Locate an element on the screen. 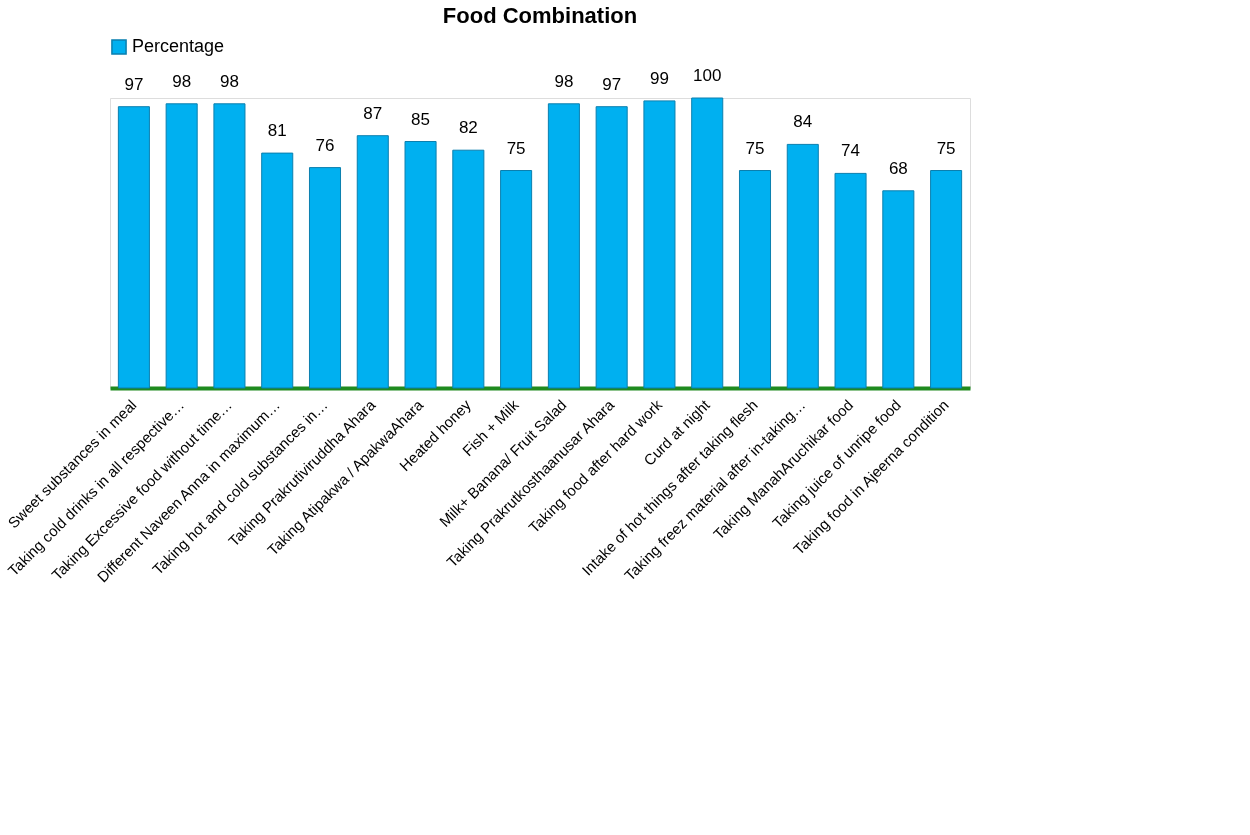 The height and width of the screenshot is (835, 1250). data-label: 76 is located at coordinates (325, 145).